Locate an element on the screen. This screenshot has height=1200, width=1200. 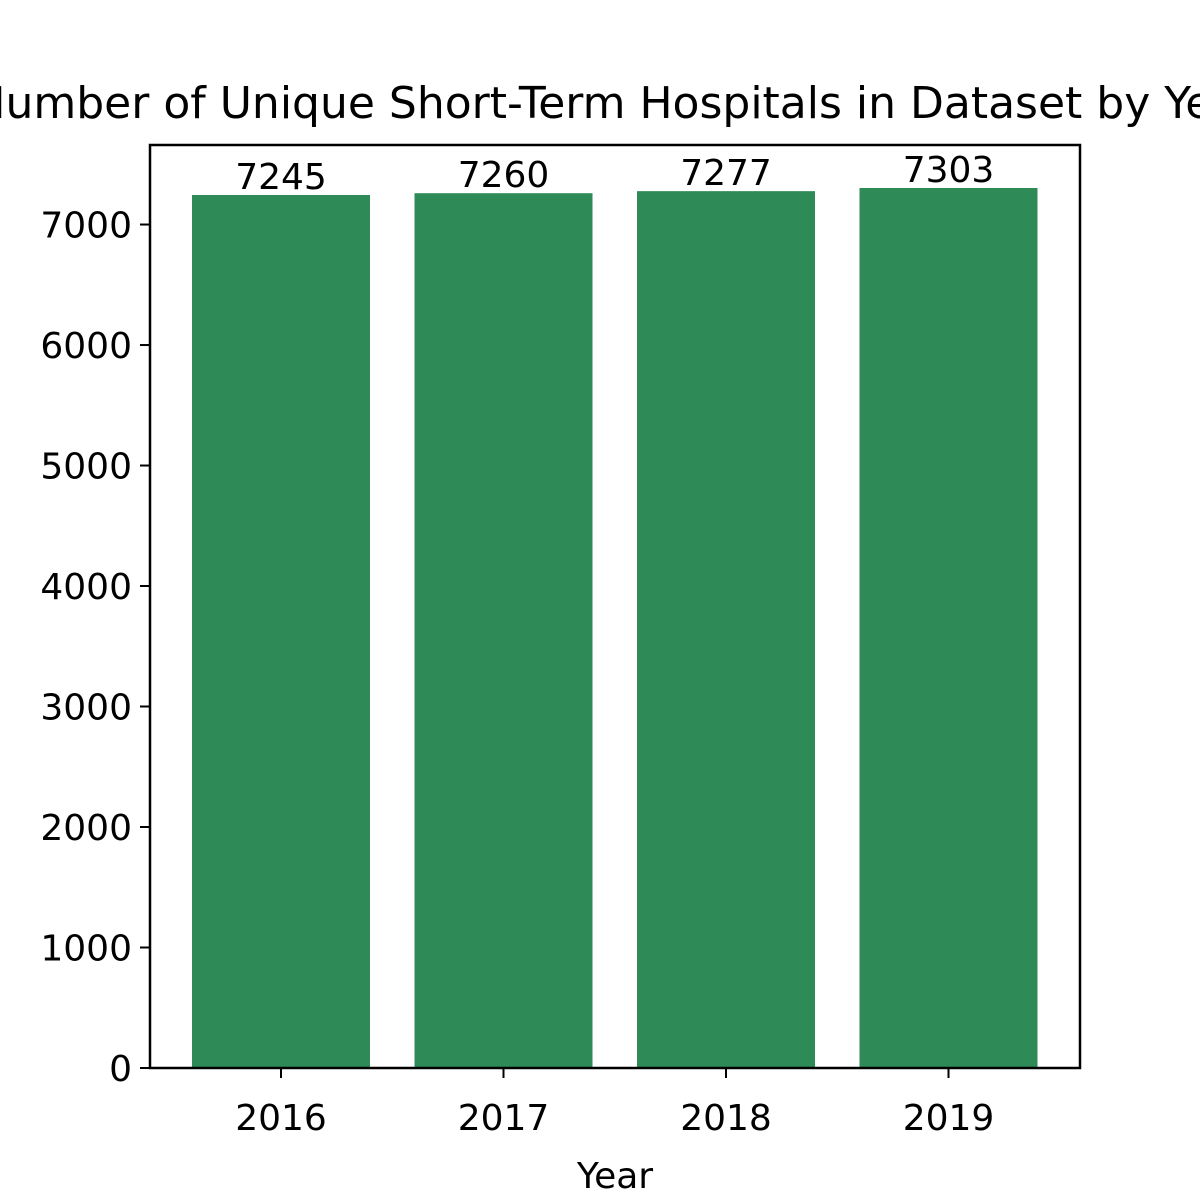
y-tick-label-3000: 3000 is located at coordinates (86, 708).